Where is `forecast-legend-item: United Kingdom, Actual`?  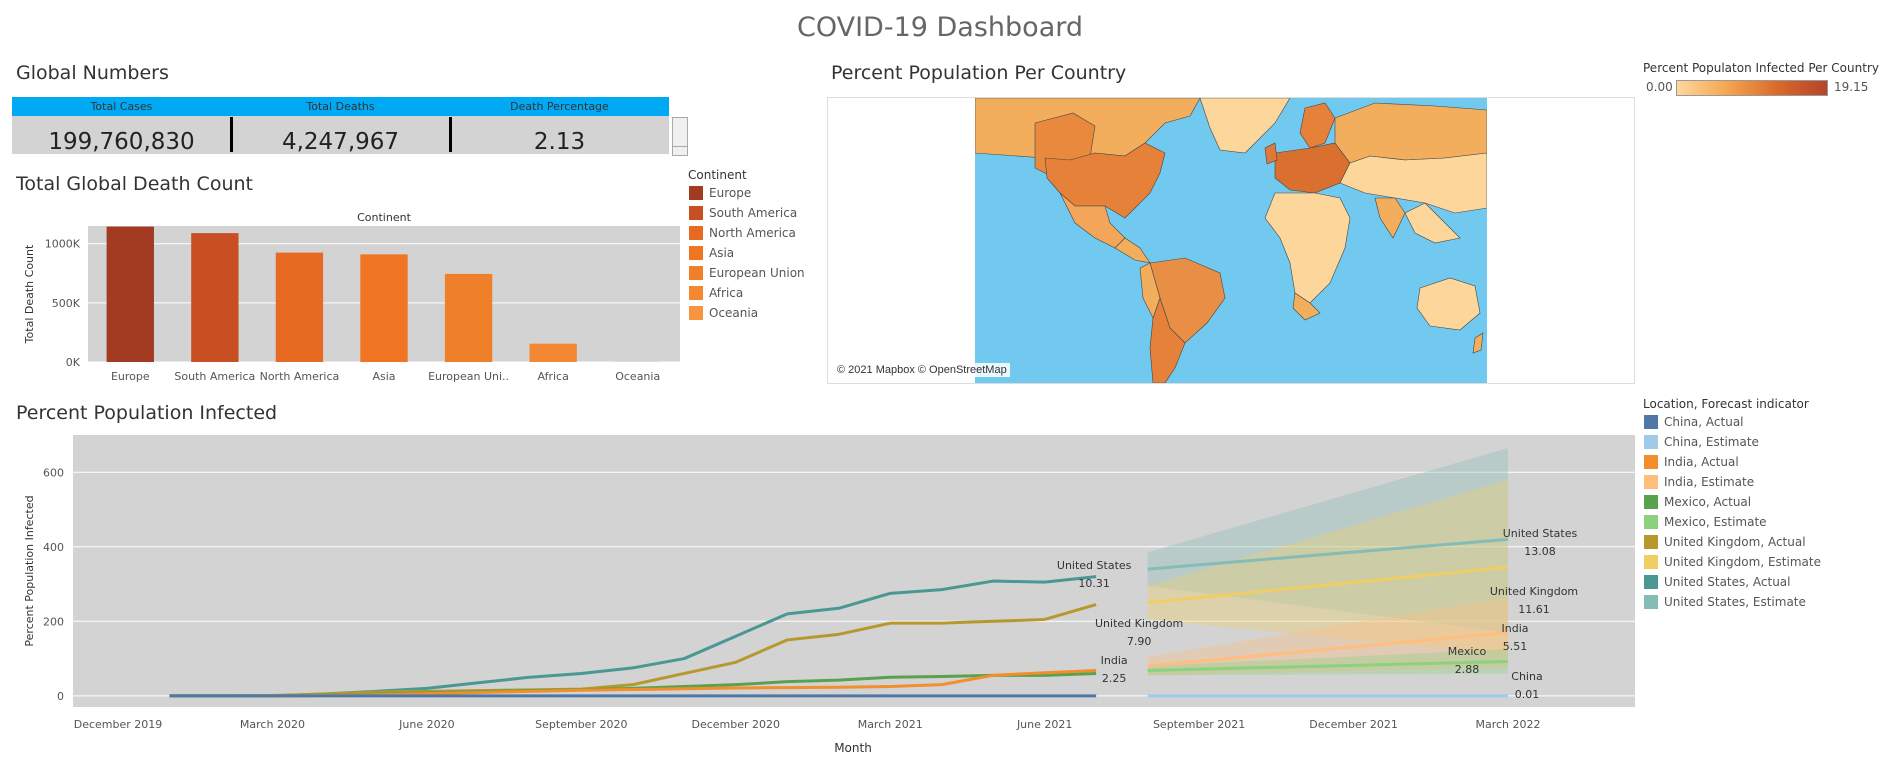 forecast-legend-item: United Kingdom, Actual is located at coordinates (1725, 542).